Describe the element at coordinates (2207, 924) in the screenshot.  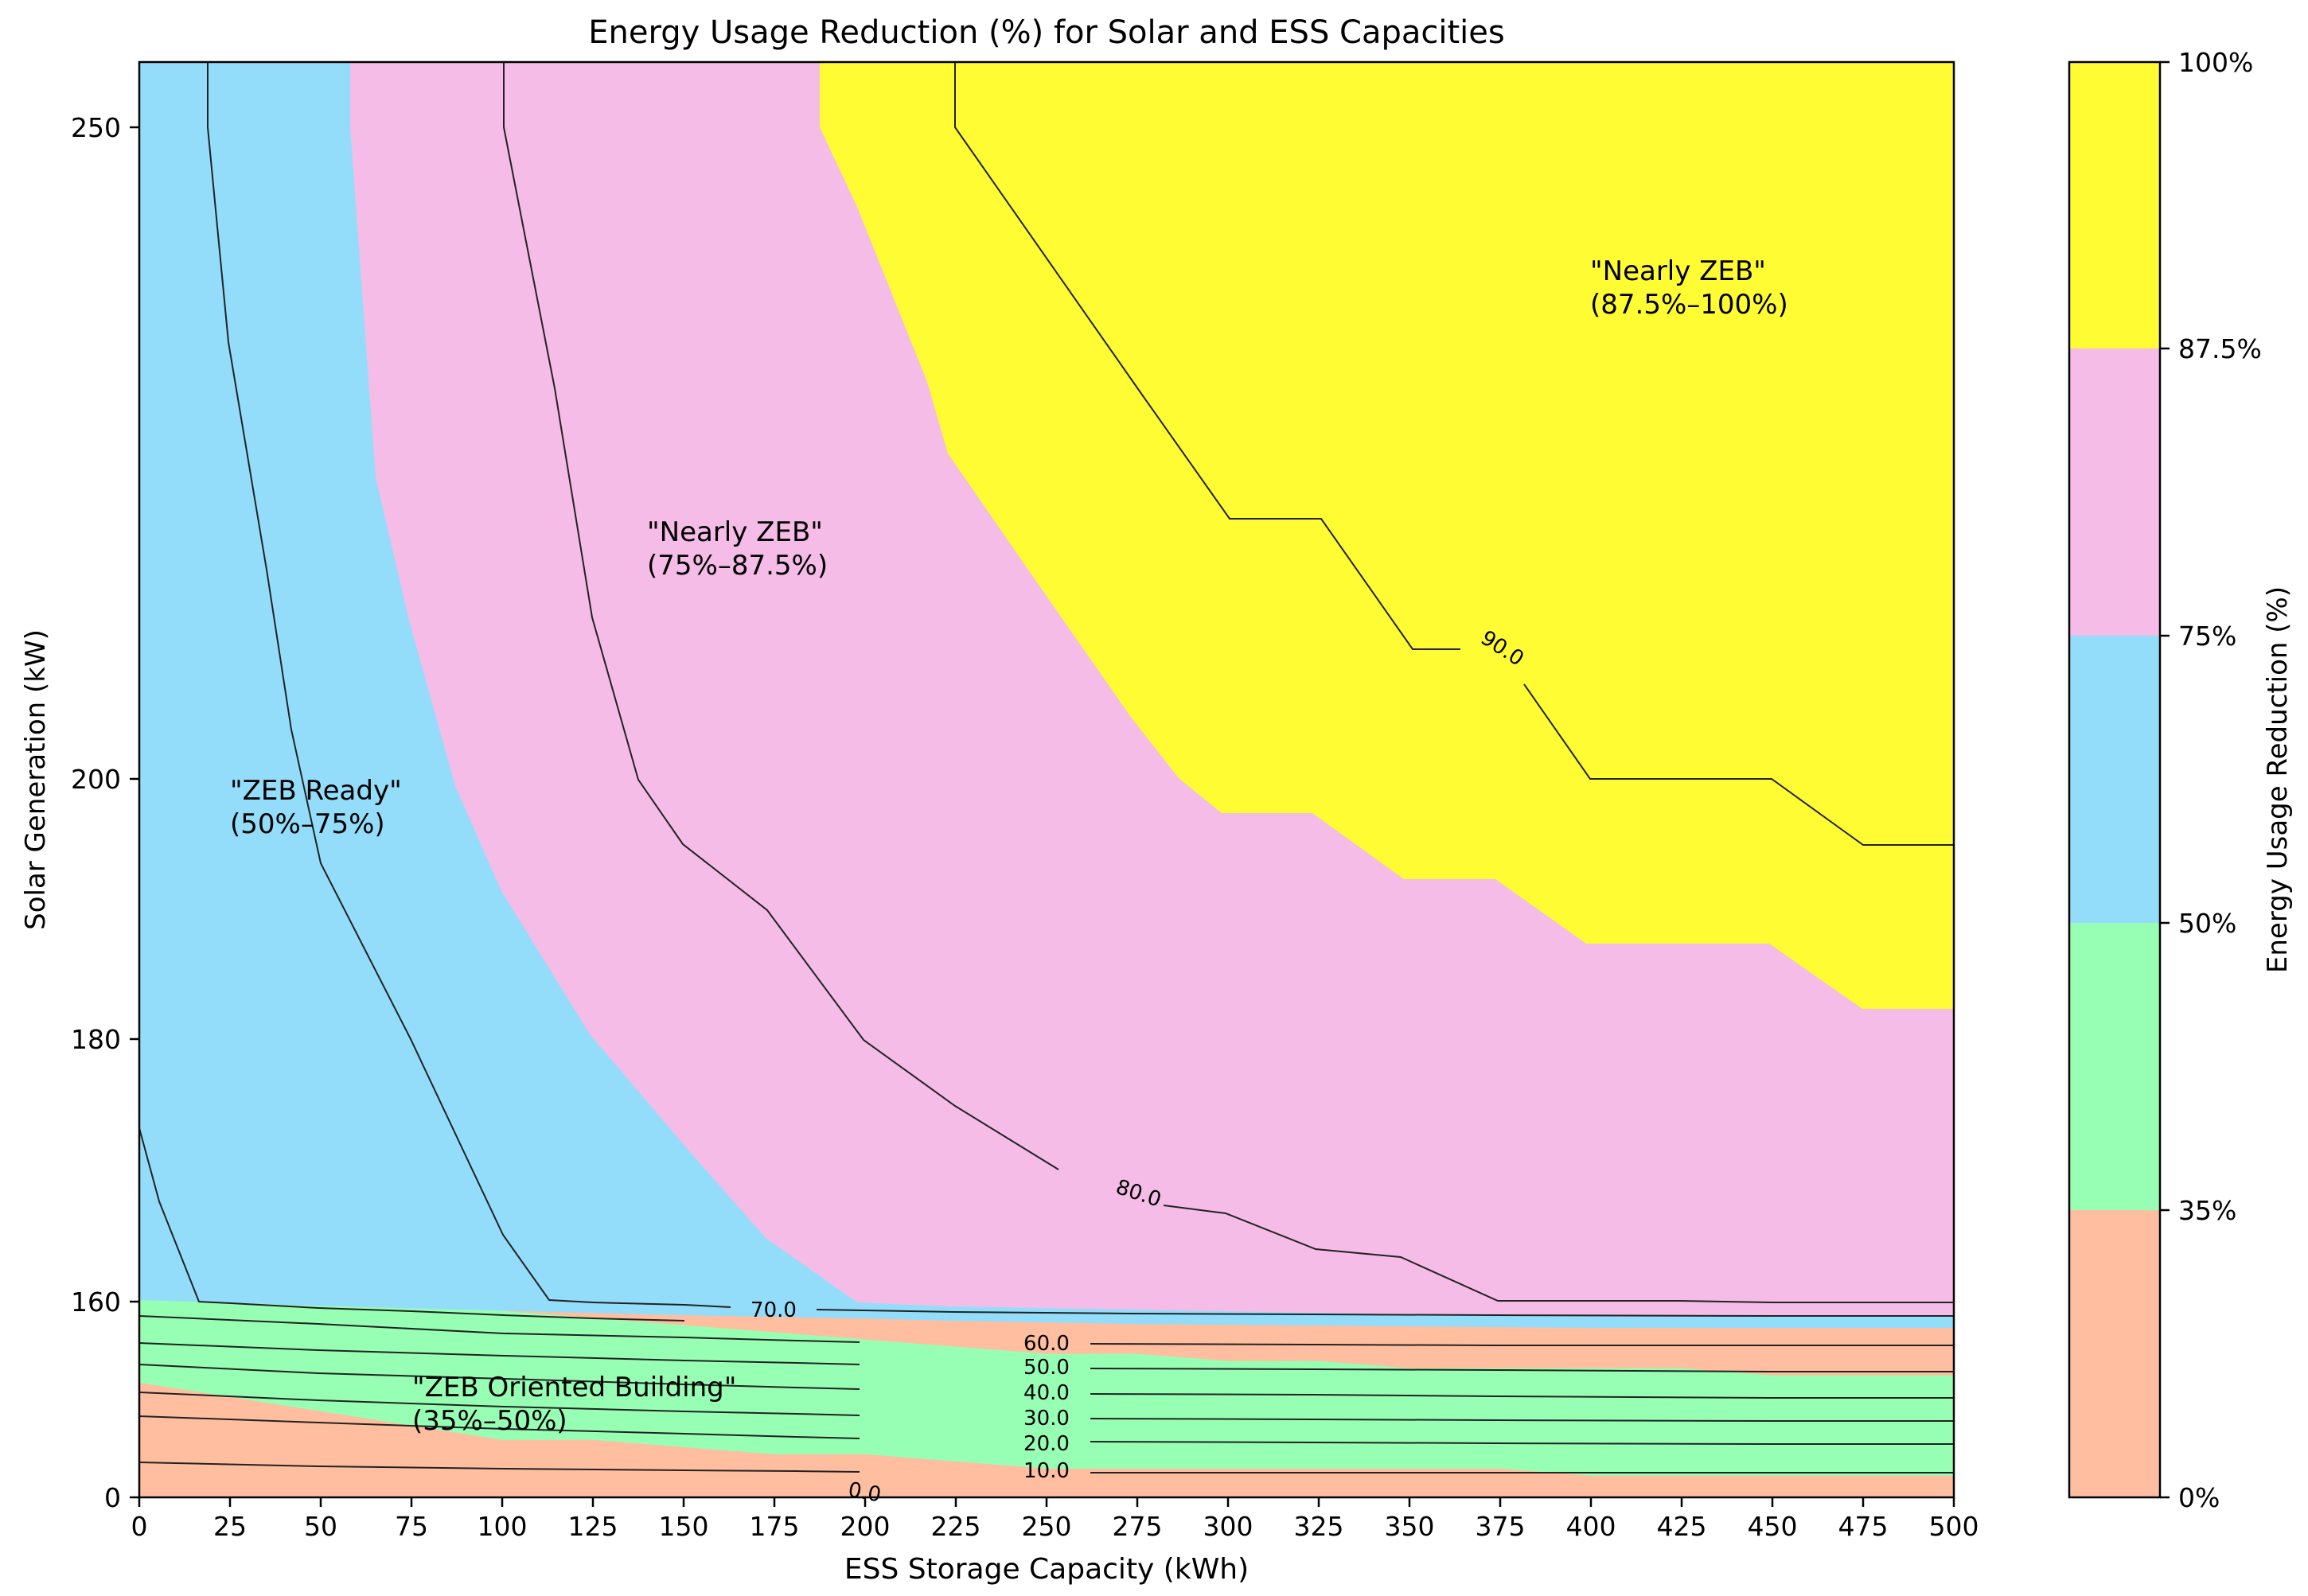
I see `colorbar-label-50: 50%` at that location.